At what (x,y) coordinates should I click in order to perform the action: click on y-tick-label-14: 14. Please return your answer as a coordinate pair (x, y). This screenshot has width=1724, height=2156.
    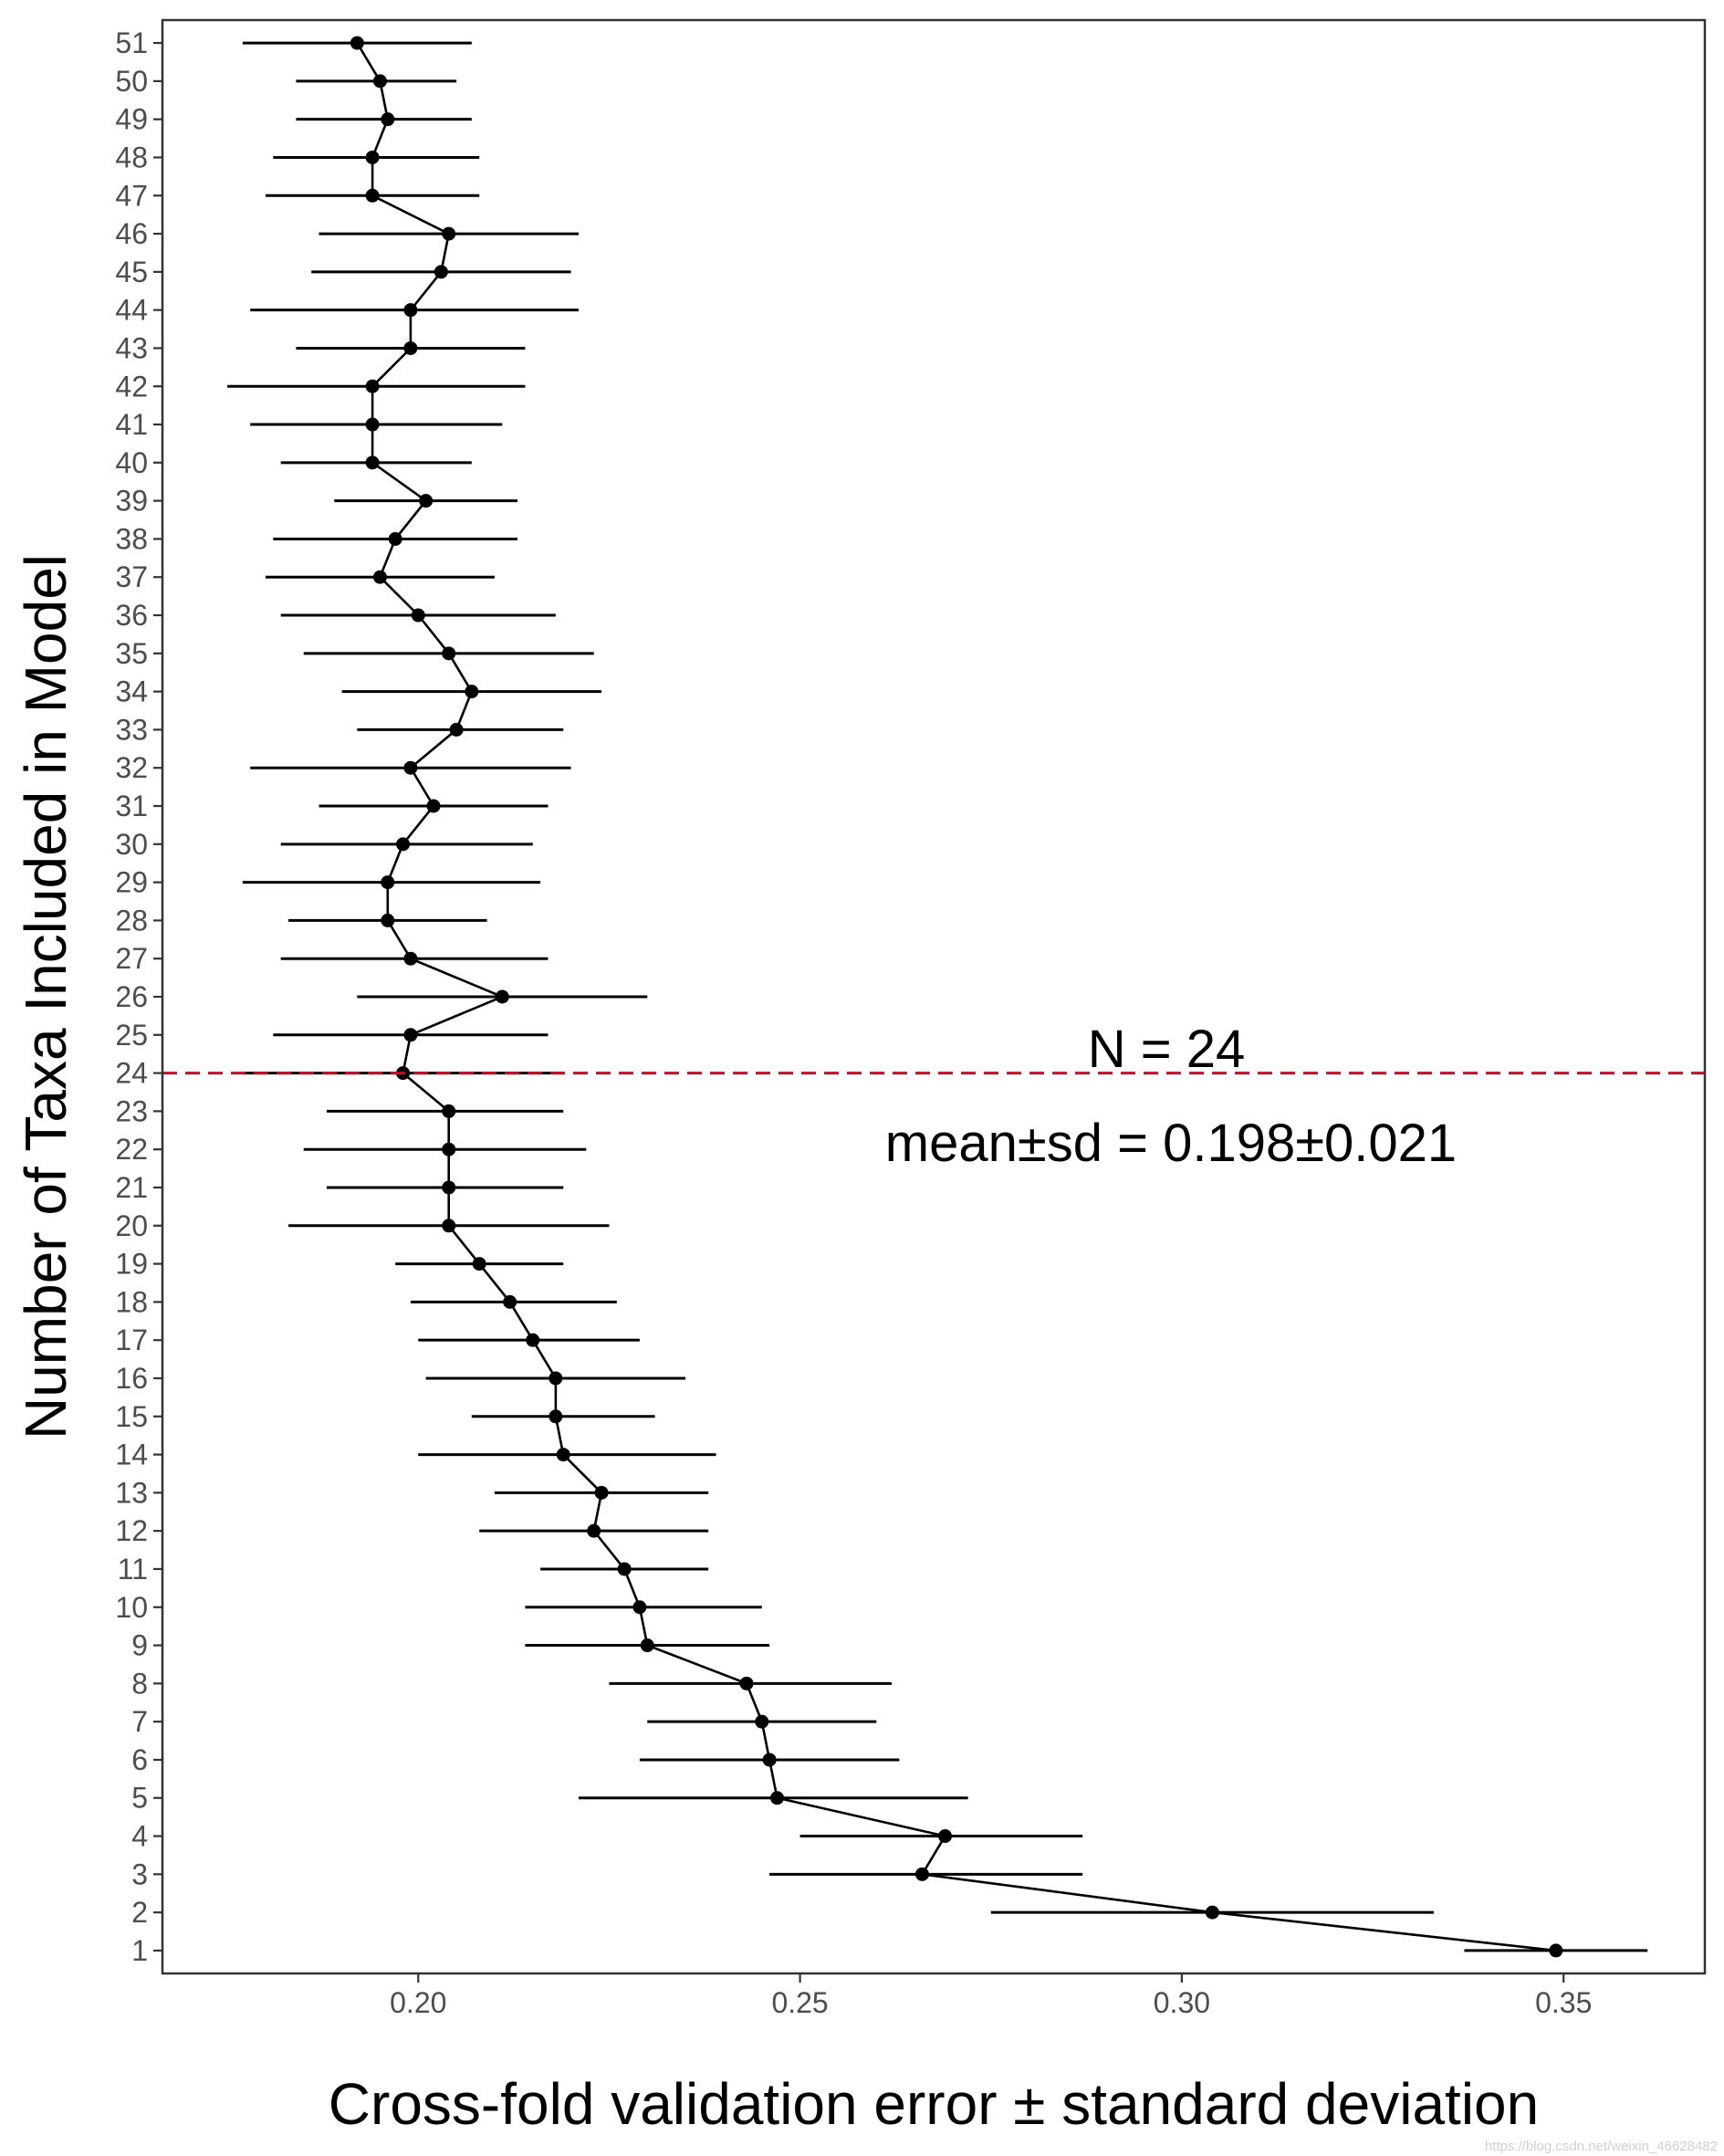
    Looking at the image, I should click on (131, 1455).